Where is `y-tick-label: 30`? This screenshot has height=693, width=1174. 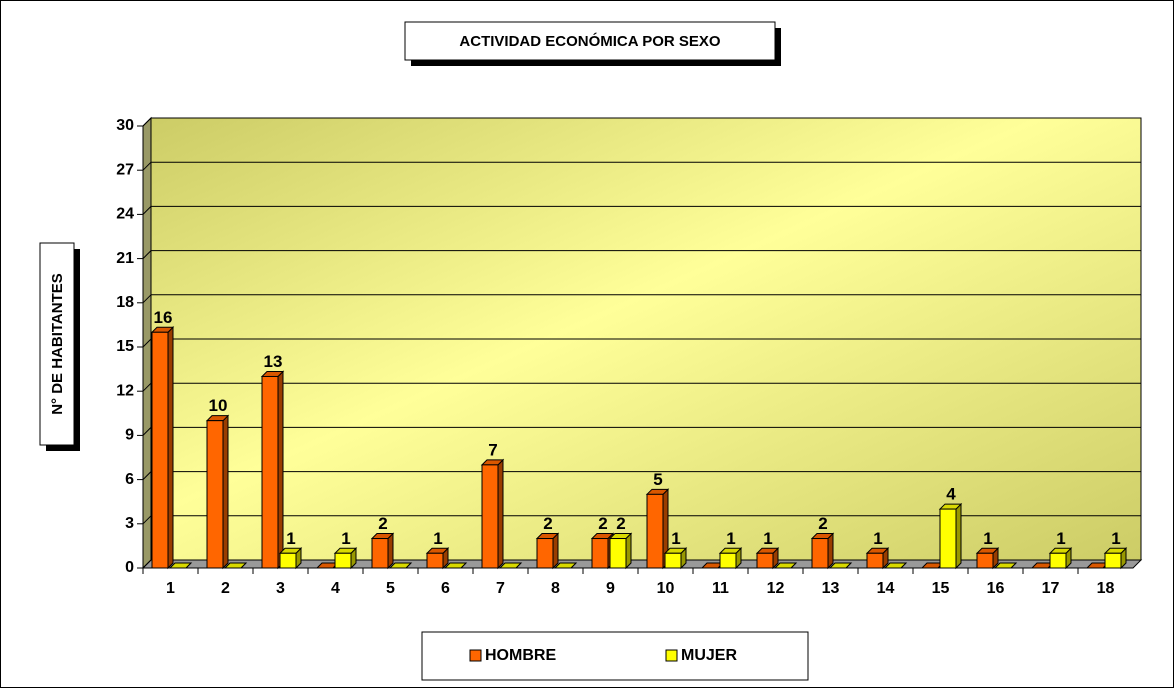
y-tick-label: 30 is located at coordinates (125, 125).